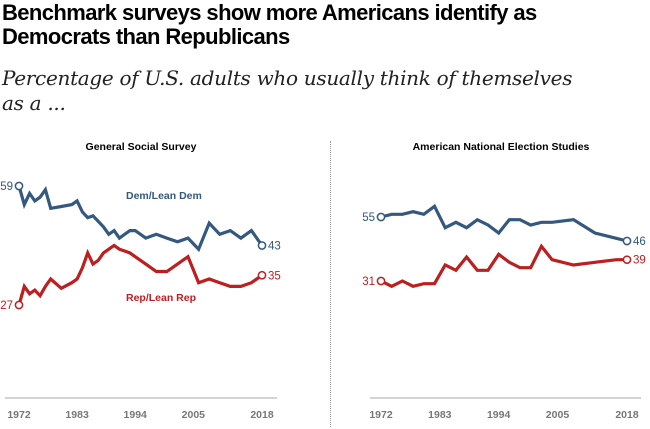 This screenshot has height=429, width=650. Describe the element at coordinates (558, 415) in the screenshot. I see `anes-x-tick-label: 2005` at that location.